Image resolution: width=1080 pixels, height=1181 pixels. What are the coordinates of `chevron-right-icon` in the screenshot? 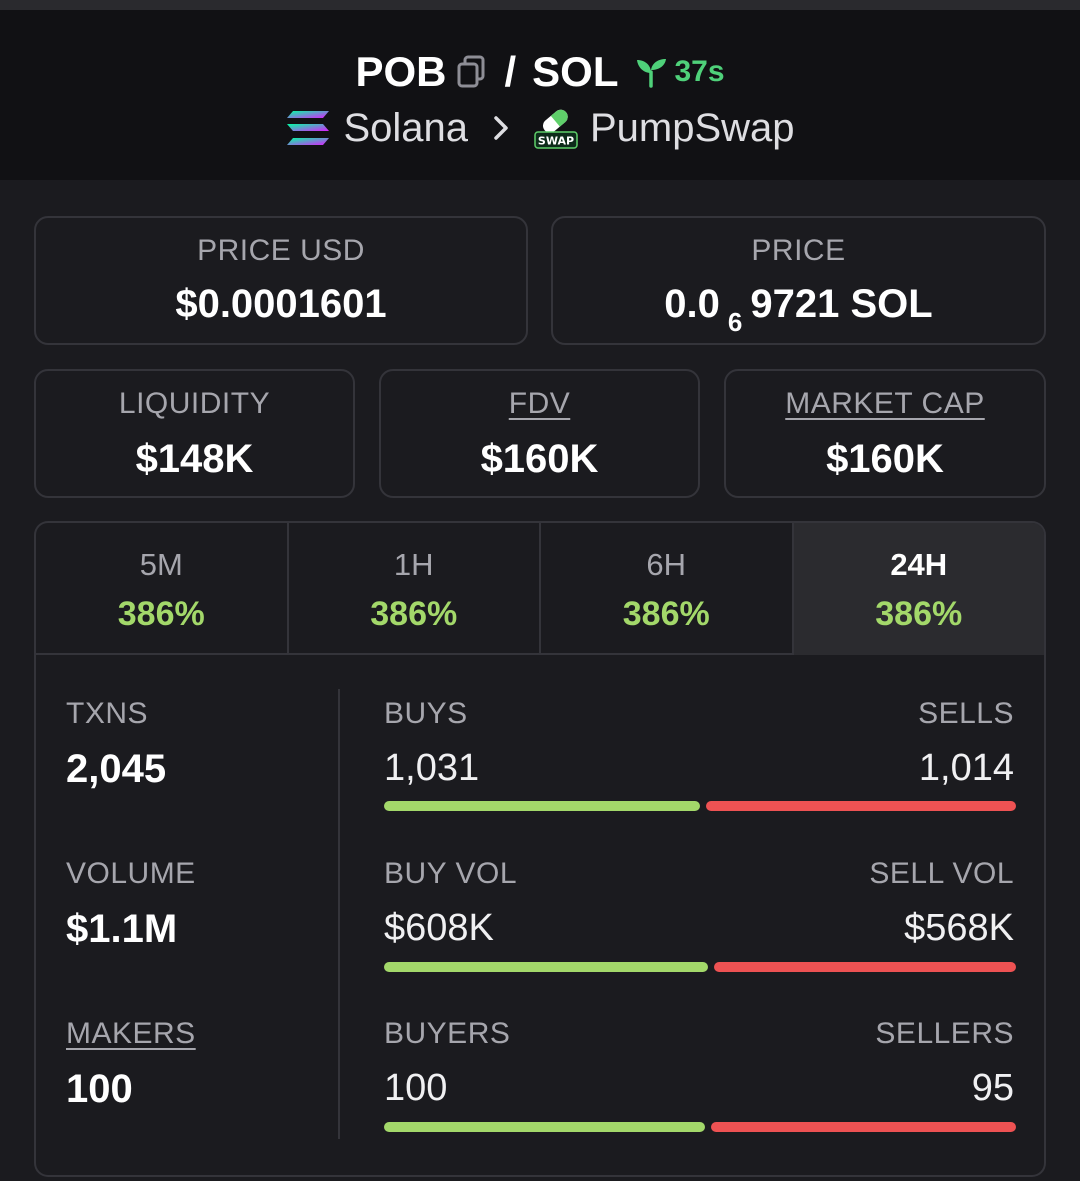 It's located at (501, 128).